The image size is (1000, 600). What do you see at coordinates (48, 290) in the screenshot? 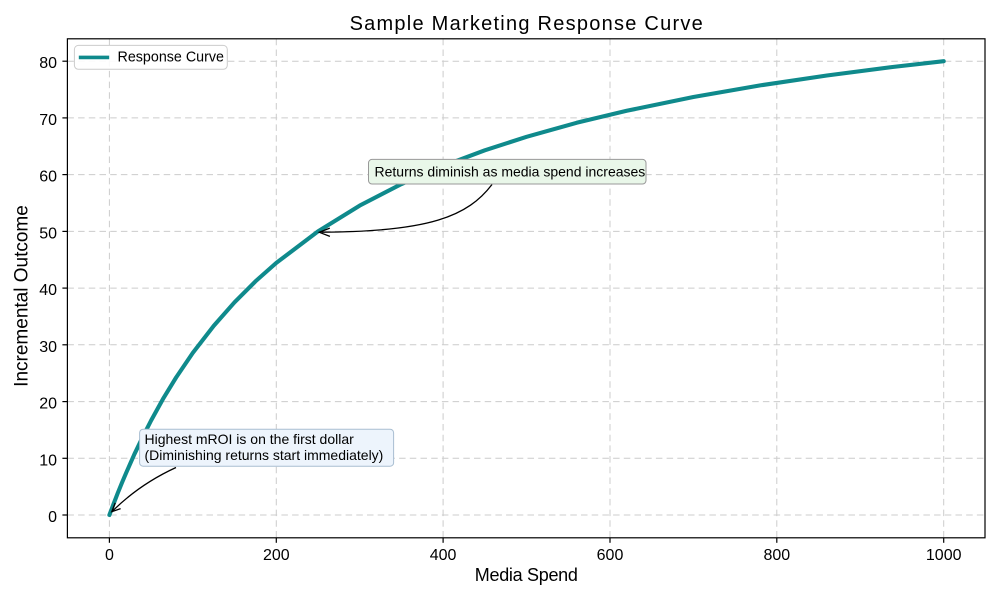
I see `svg-text: 40` at bounding box center [48, 290].